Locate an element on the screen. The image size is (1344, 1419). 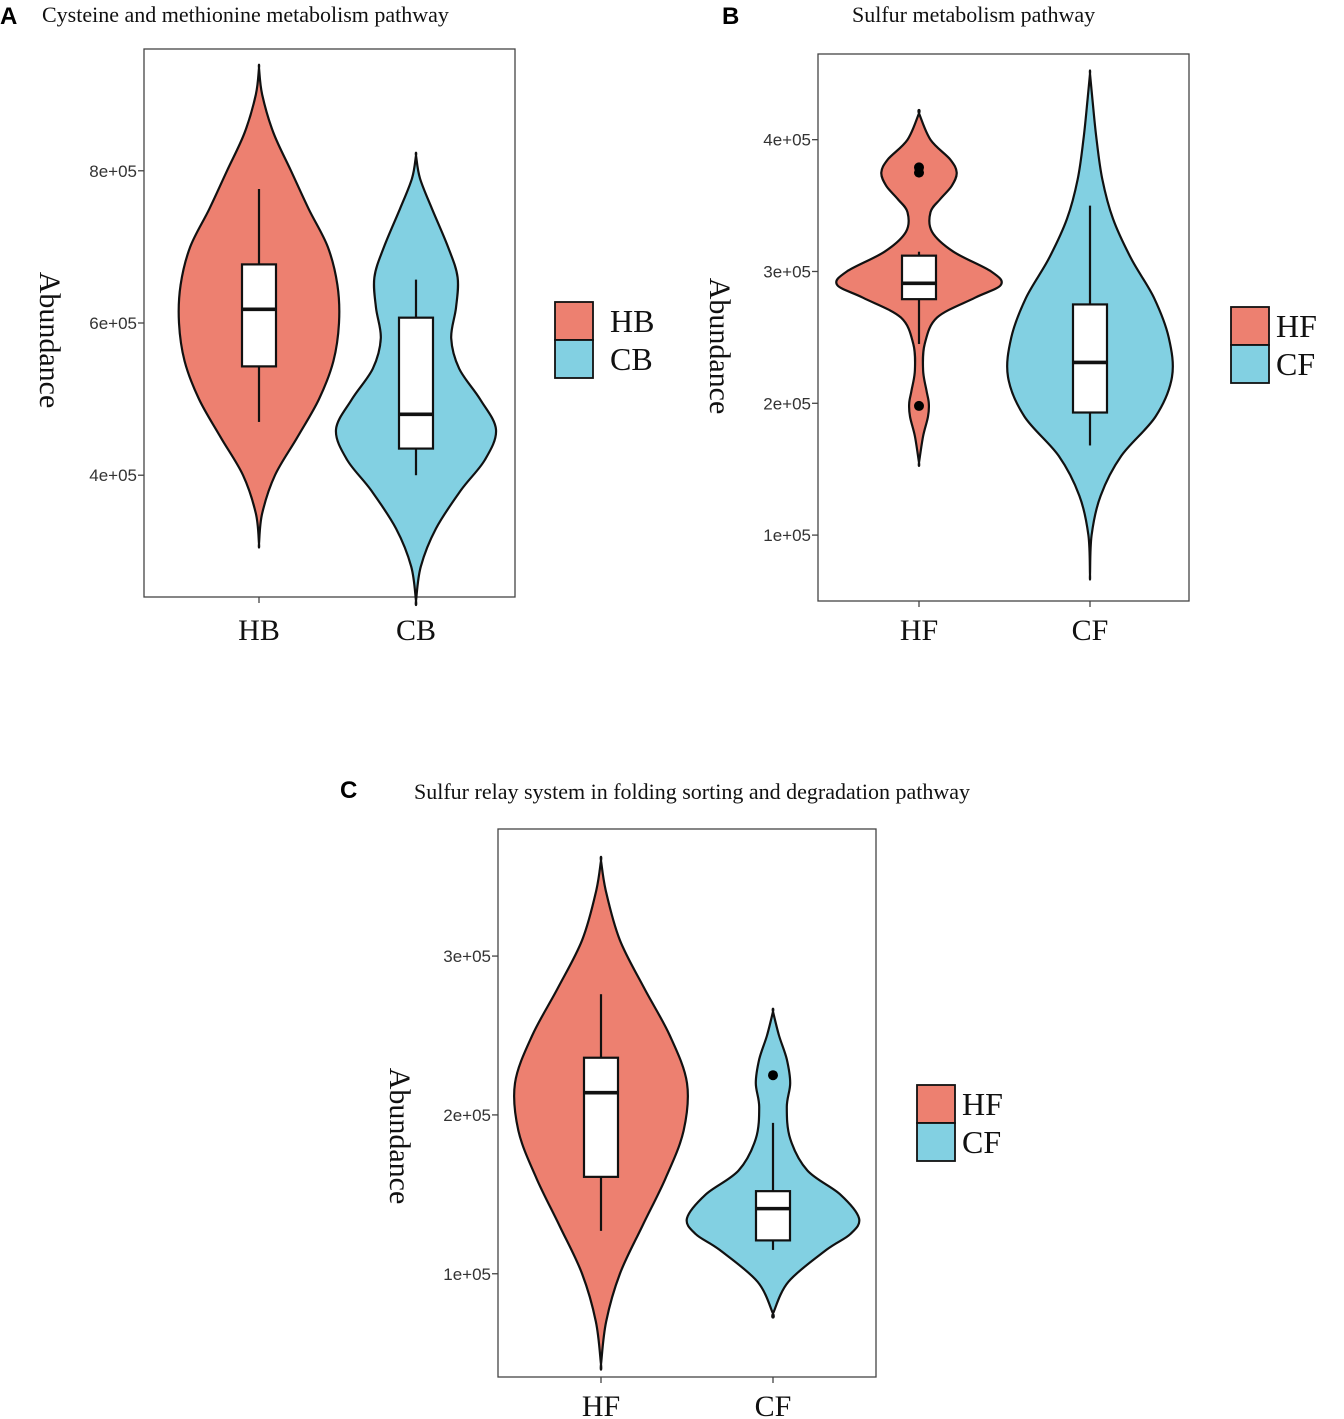
panel-b-box-hf is located at coordinates (919, 277).